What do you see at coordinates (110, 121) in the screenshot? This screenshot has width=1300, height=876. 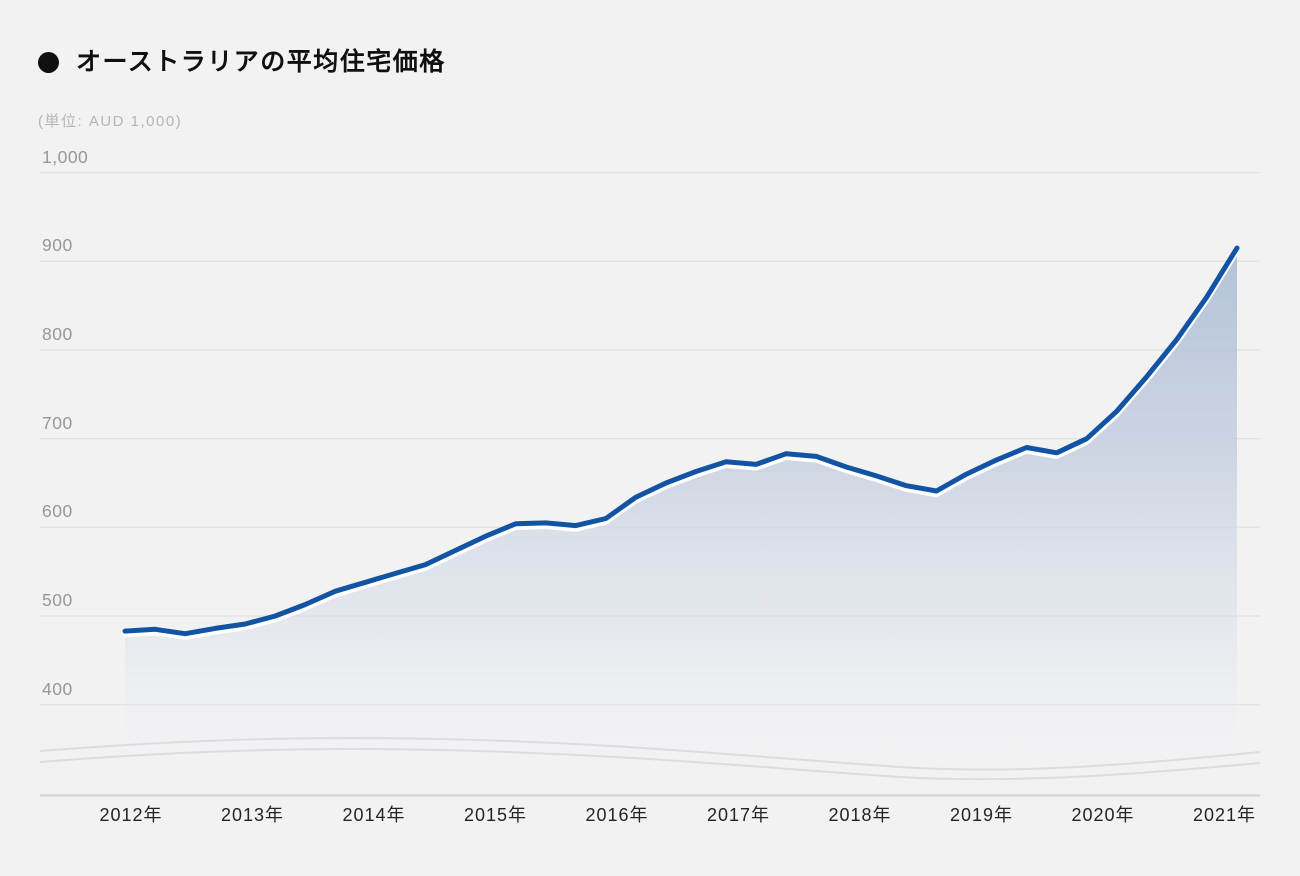 I see `unit-label: (単位: AUD 1,000)` at bounding box center [110, 121].